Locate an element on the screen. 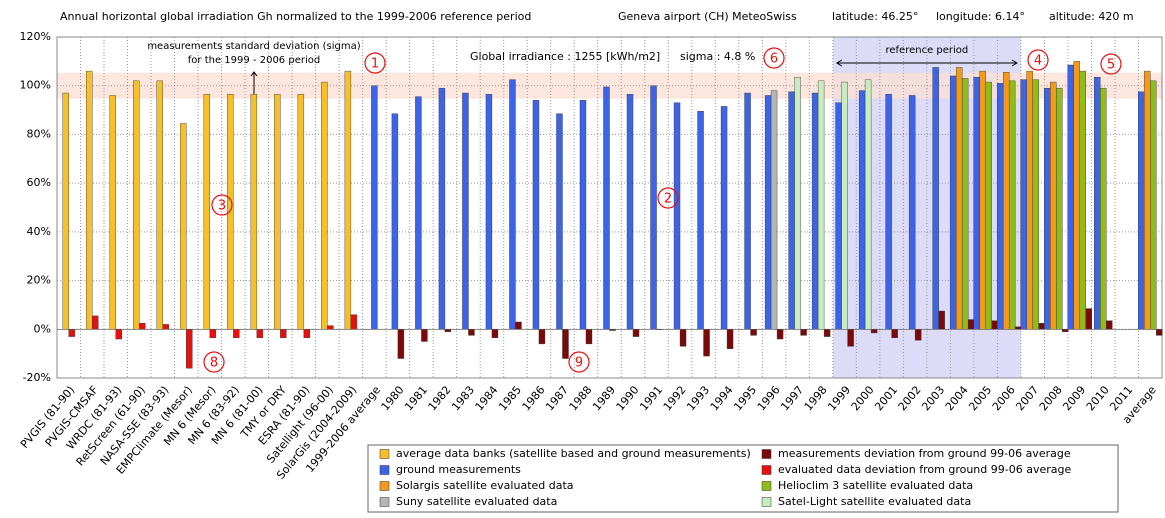  legend-label: Suny satellite evaluated data is located at coordinates (476, 501).